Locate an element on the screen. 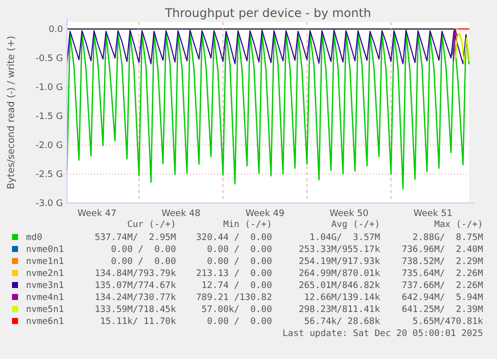 Image resolution: width=497 pixels, height=359 pixels. text: 789.21 /130.82 is located at coordinates (234, 298).